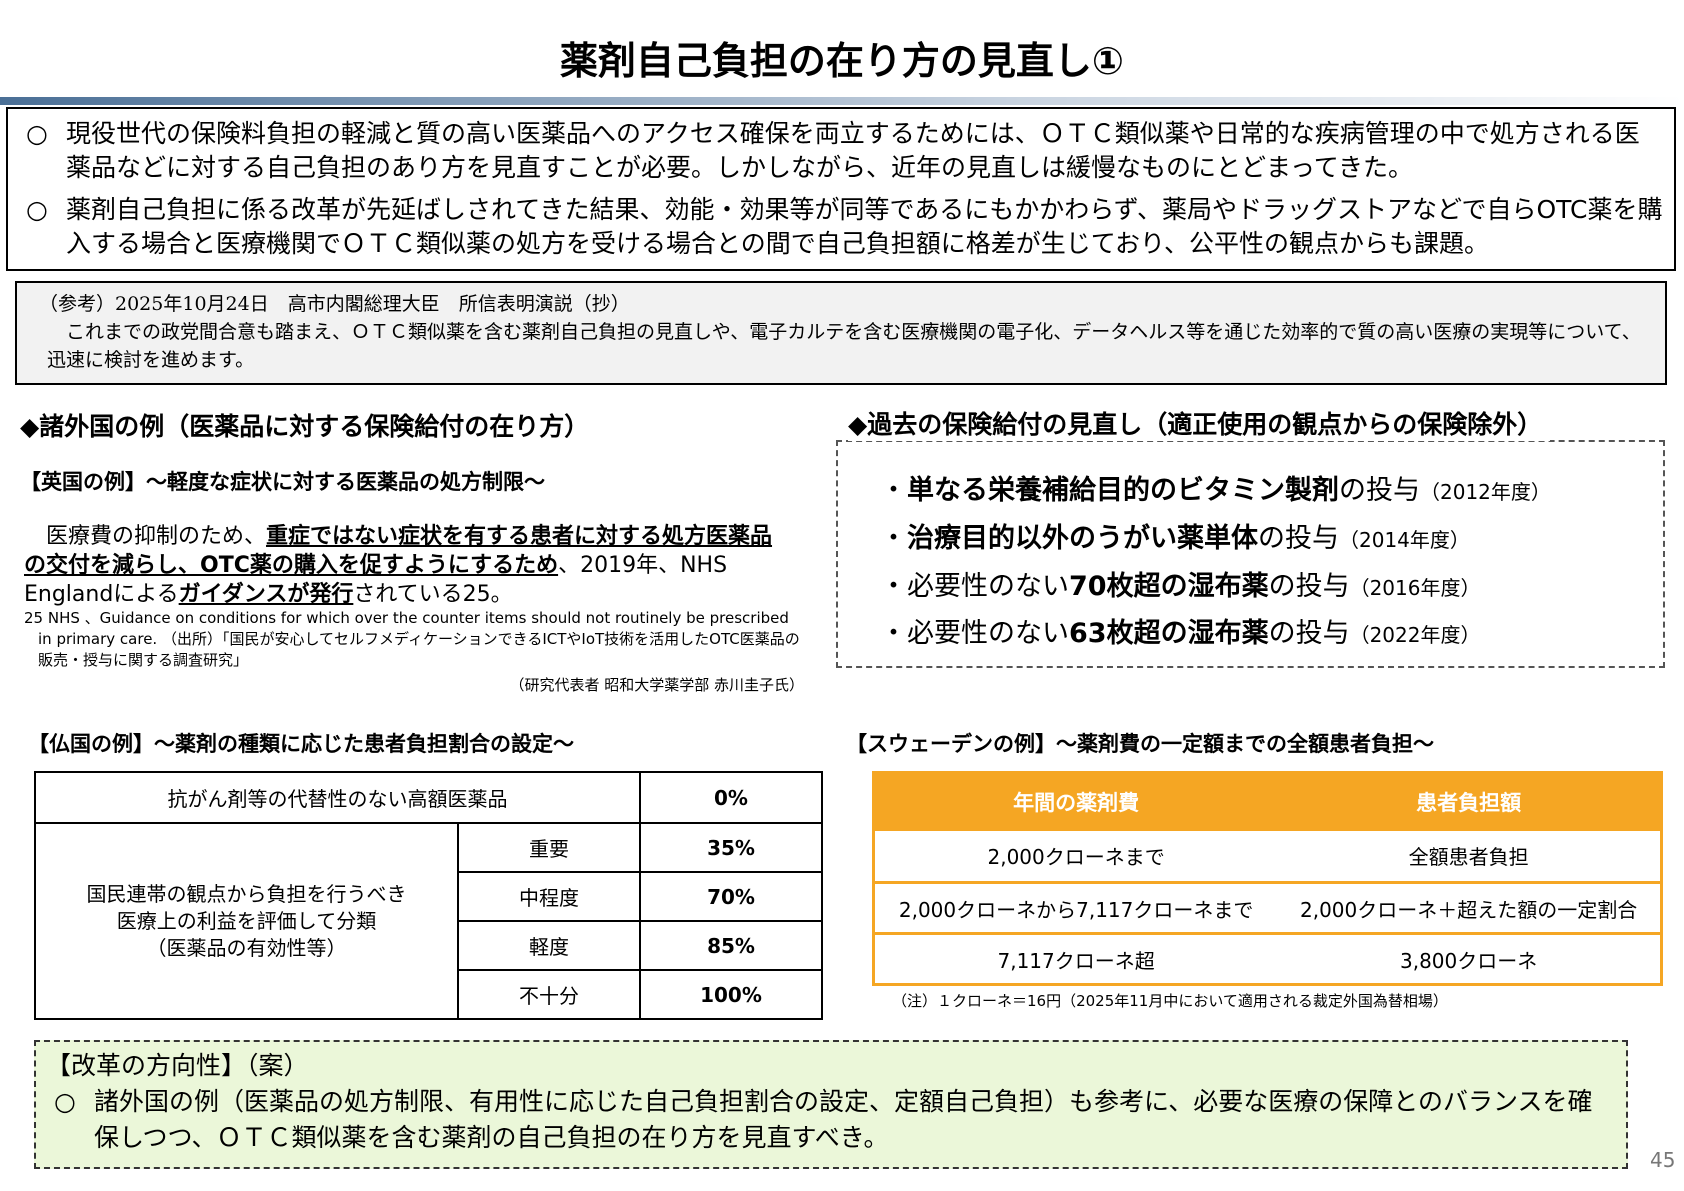 This screenshot has width=1684, height=1191. Describe the element at coordinates (433, 594) in the screenshot. I see `uk-text: されている25。` at that location.